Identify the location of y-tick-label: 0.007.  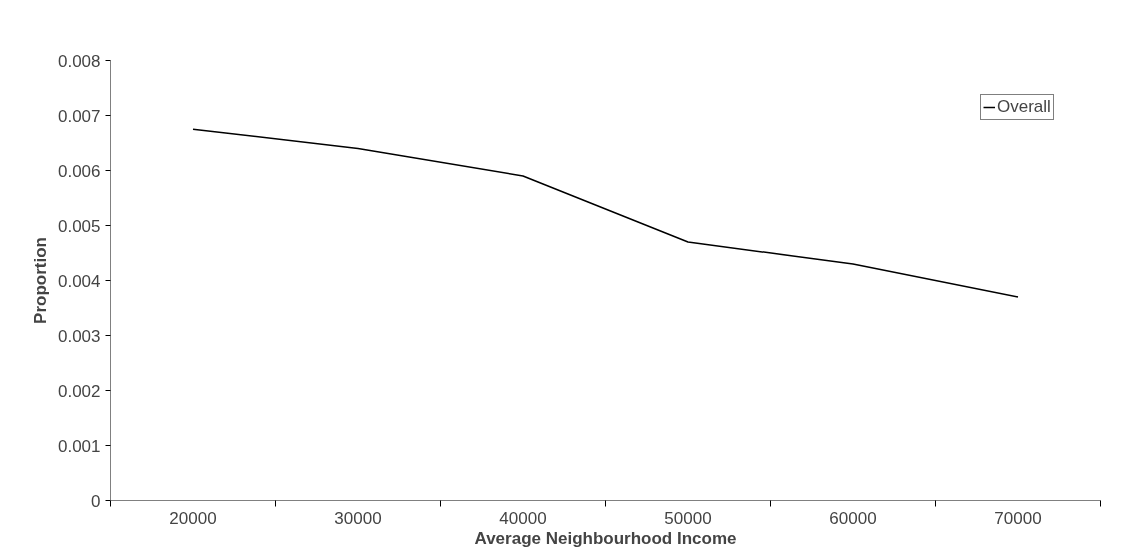
(79, 116).